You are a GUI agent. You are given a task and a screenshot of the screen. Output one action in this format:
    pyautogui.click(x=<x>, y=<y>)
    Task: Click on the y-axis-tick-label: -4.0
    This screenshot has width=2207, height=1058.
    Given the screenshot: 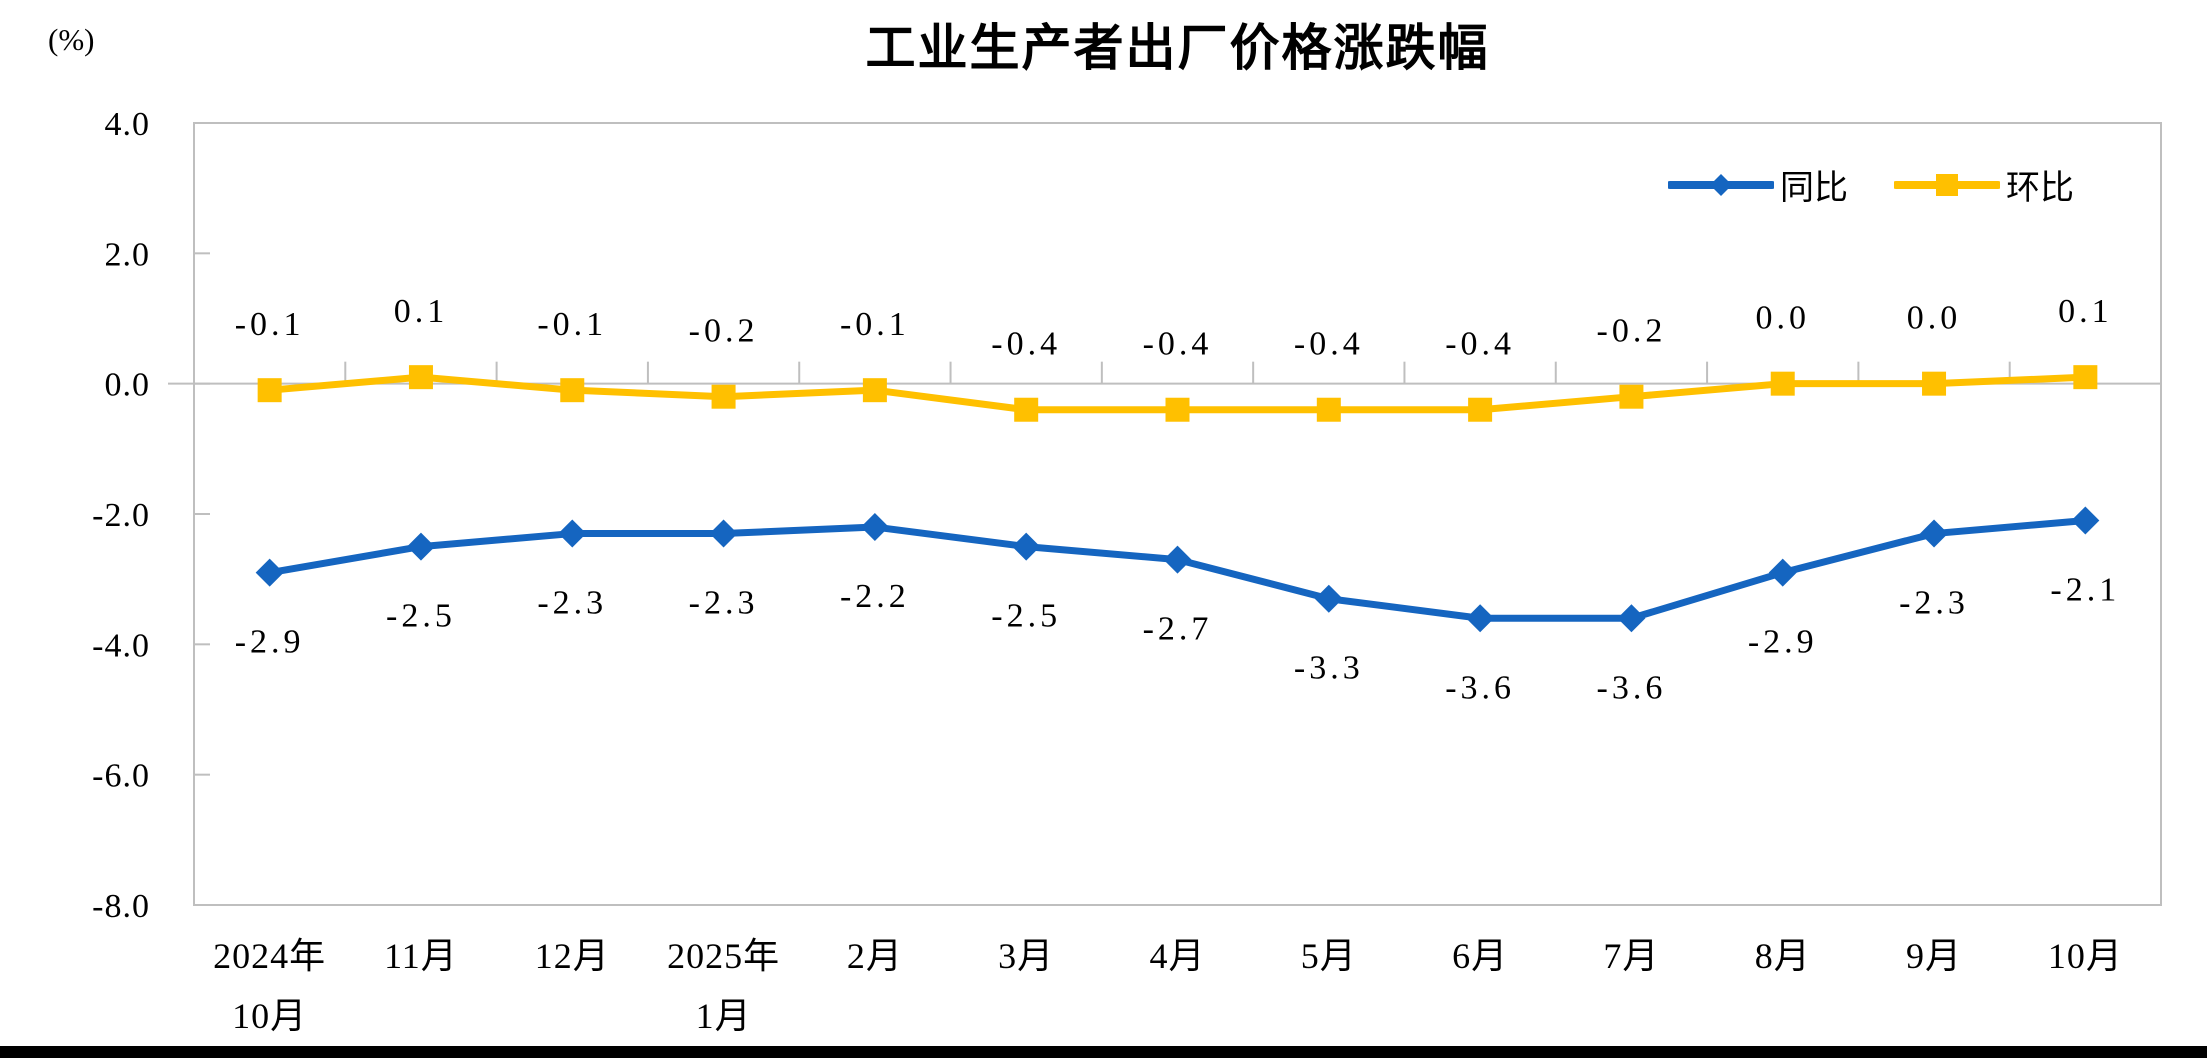 What is the action you would take?
    pyautogui.click(x=121, y=645)
    